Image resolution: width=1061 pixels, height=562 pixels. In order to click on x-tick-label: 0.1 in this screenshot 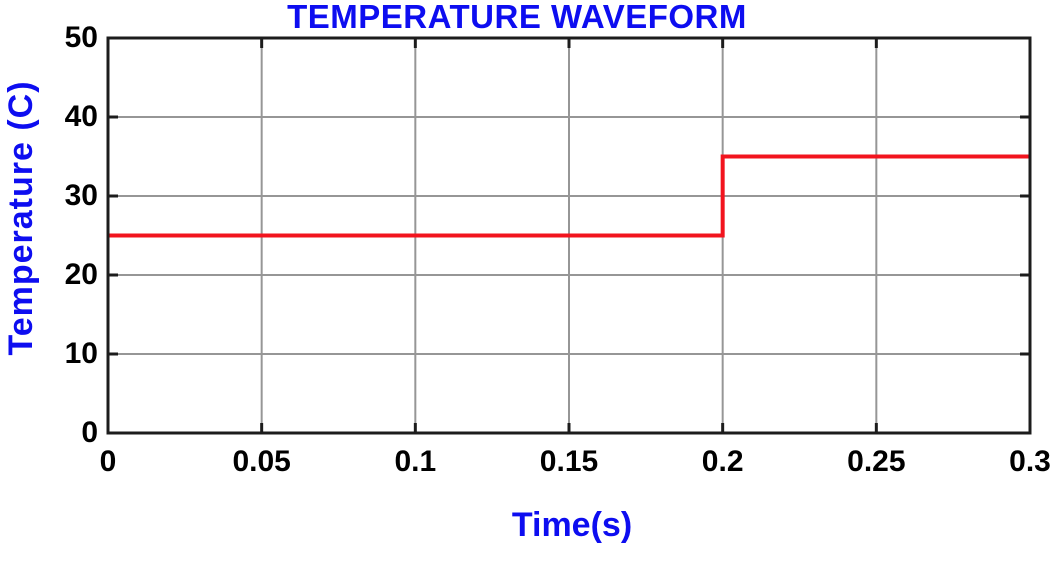, I will do `click(415, 461)`.